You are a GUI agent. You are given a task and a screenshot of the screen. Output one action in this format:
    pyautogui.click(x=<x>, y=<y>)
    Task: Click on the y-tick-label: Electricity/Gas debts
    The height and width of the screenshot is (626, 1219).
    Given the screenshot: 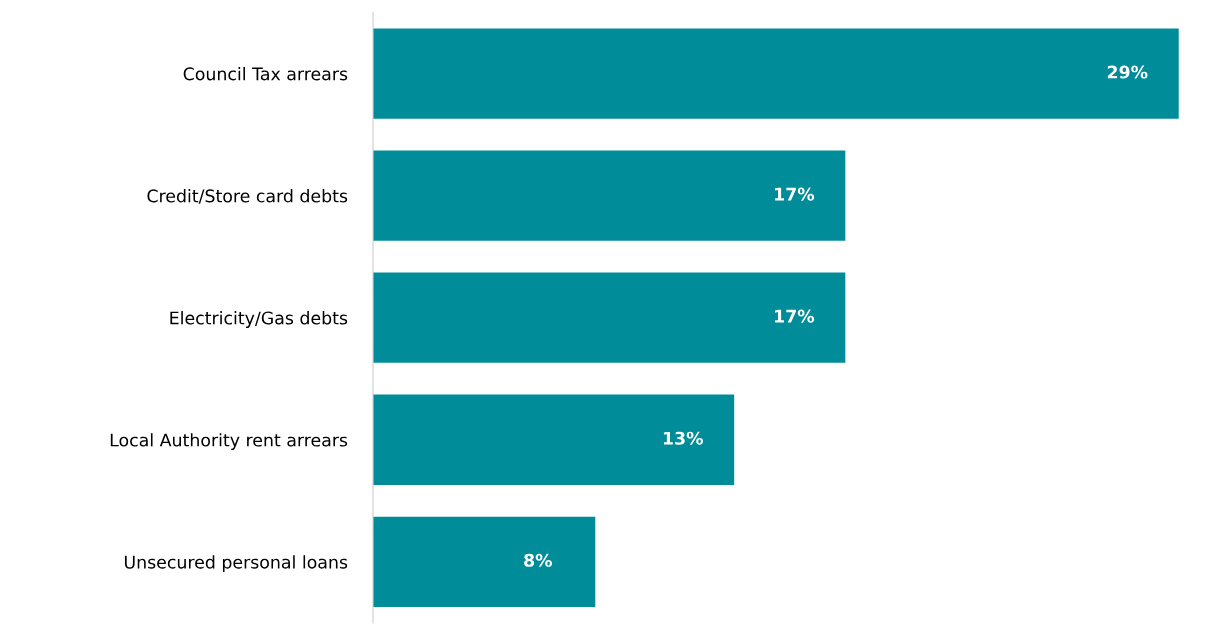 What is the action you would take?
    pyautogui.click(x=259, y=319)
    